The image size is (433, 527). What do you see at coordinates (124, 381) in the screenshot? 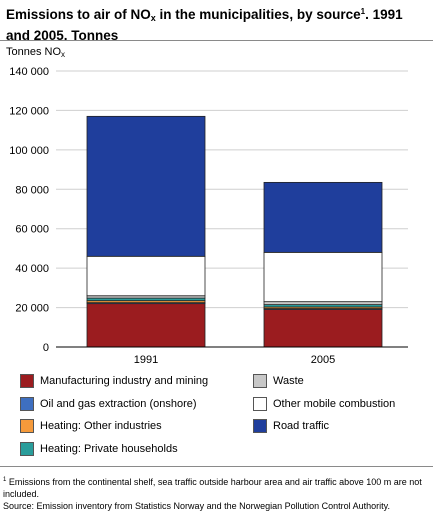
I see `legend-label: Manufacturing industry and mining` at bounding box center [124, 381].